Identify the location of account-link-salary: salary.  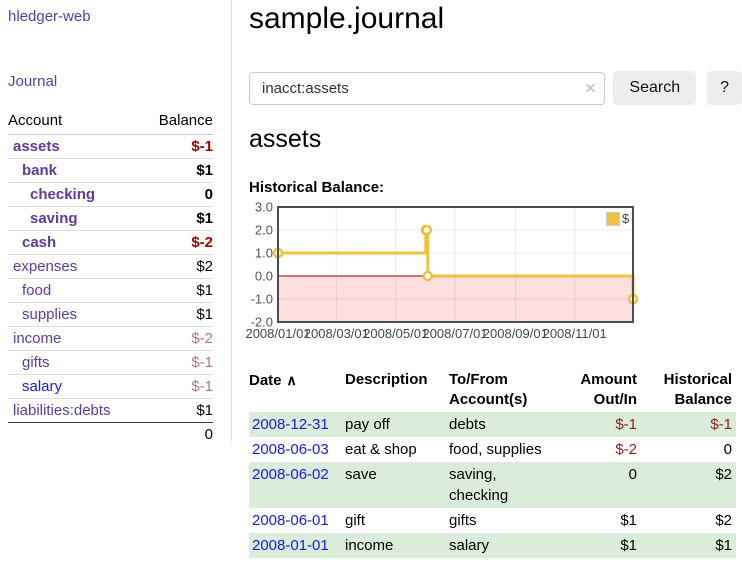
(42, 386).